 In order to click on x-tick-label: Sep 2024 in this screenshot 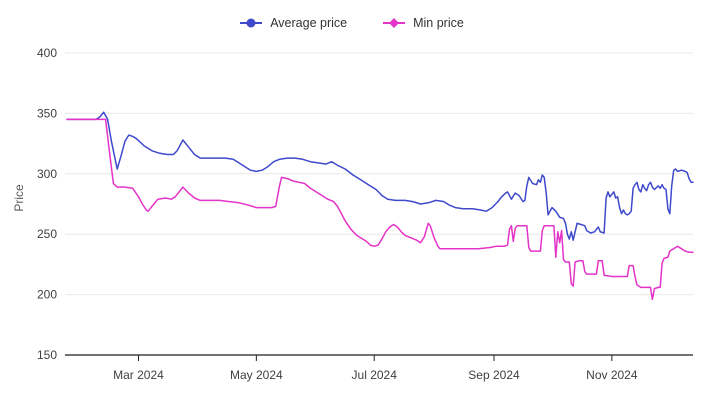, I will do `click(494, 375)`.